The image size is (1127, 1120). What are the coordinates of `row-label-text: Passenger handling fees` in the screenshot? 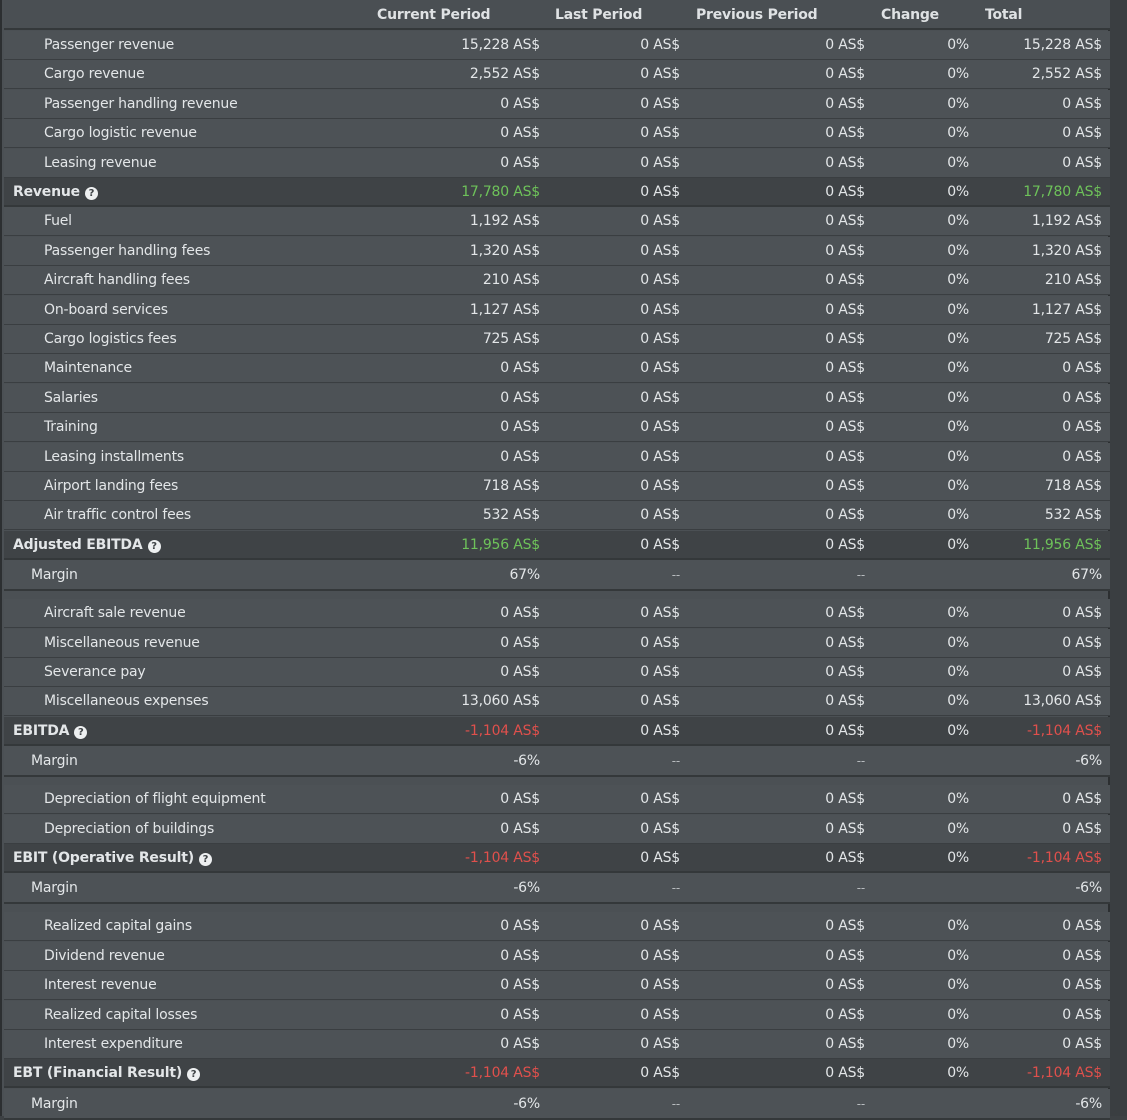 It's located at (127, 251).